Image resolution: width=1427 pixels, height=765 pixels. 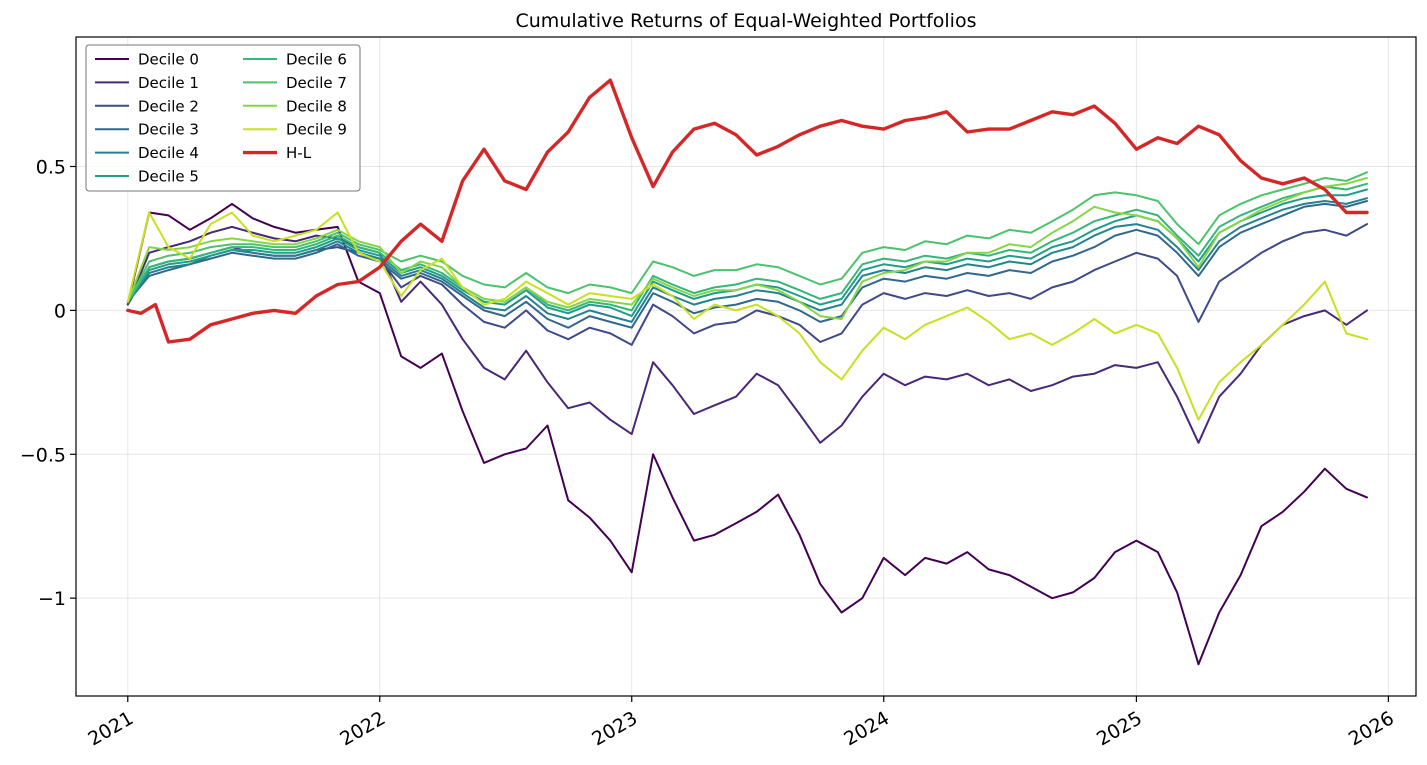 I want to click on y-tick-label: −1, so click(x=52, y=599).